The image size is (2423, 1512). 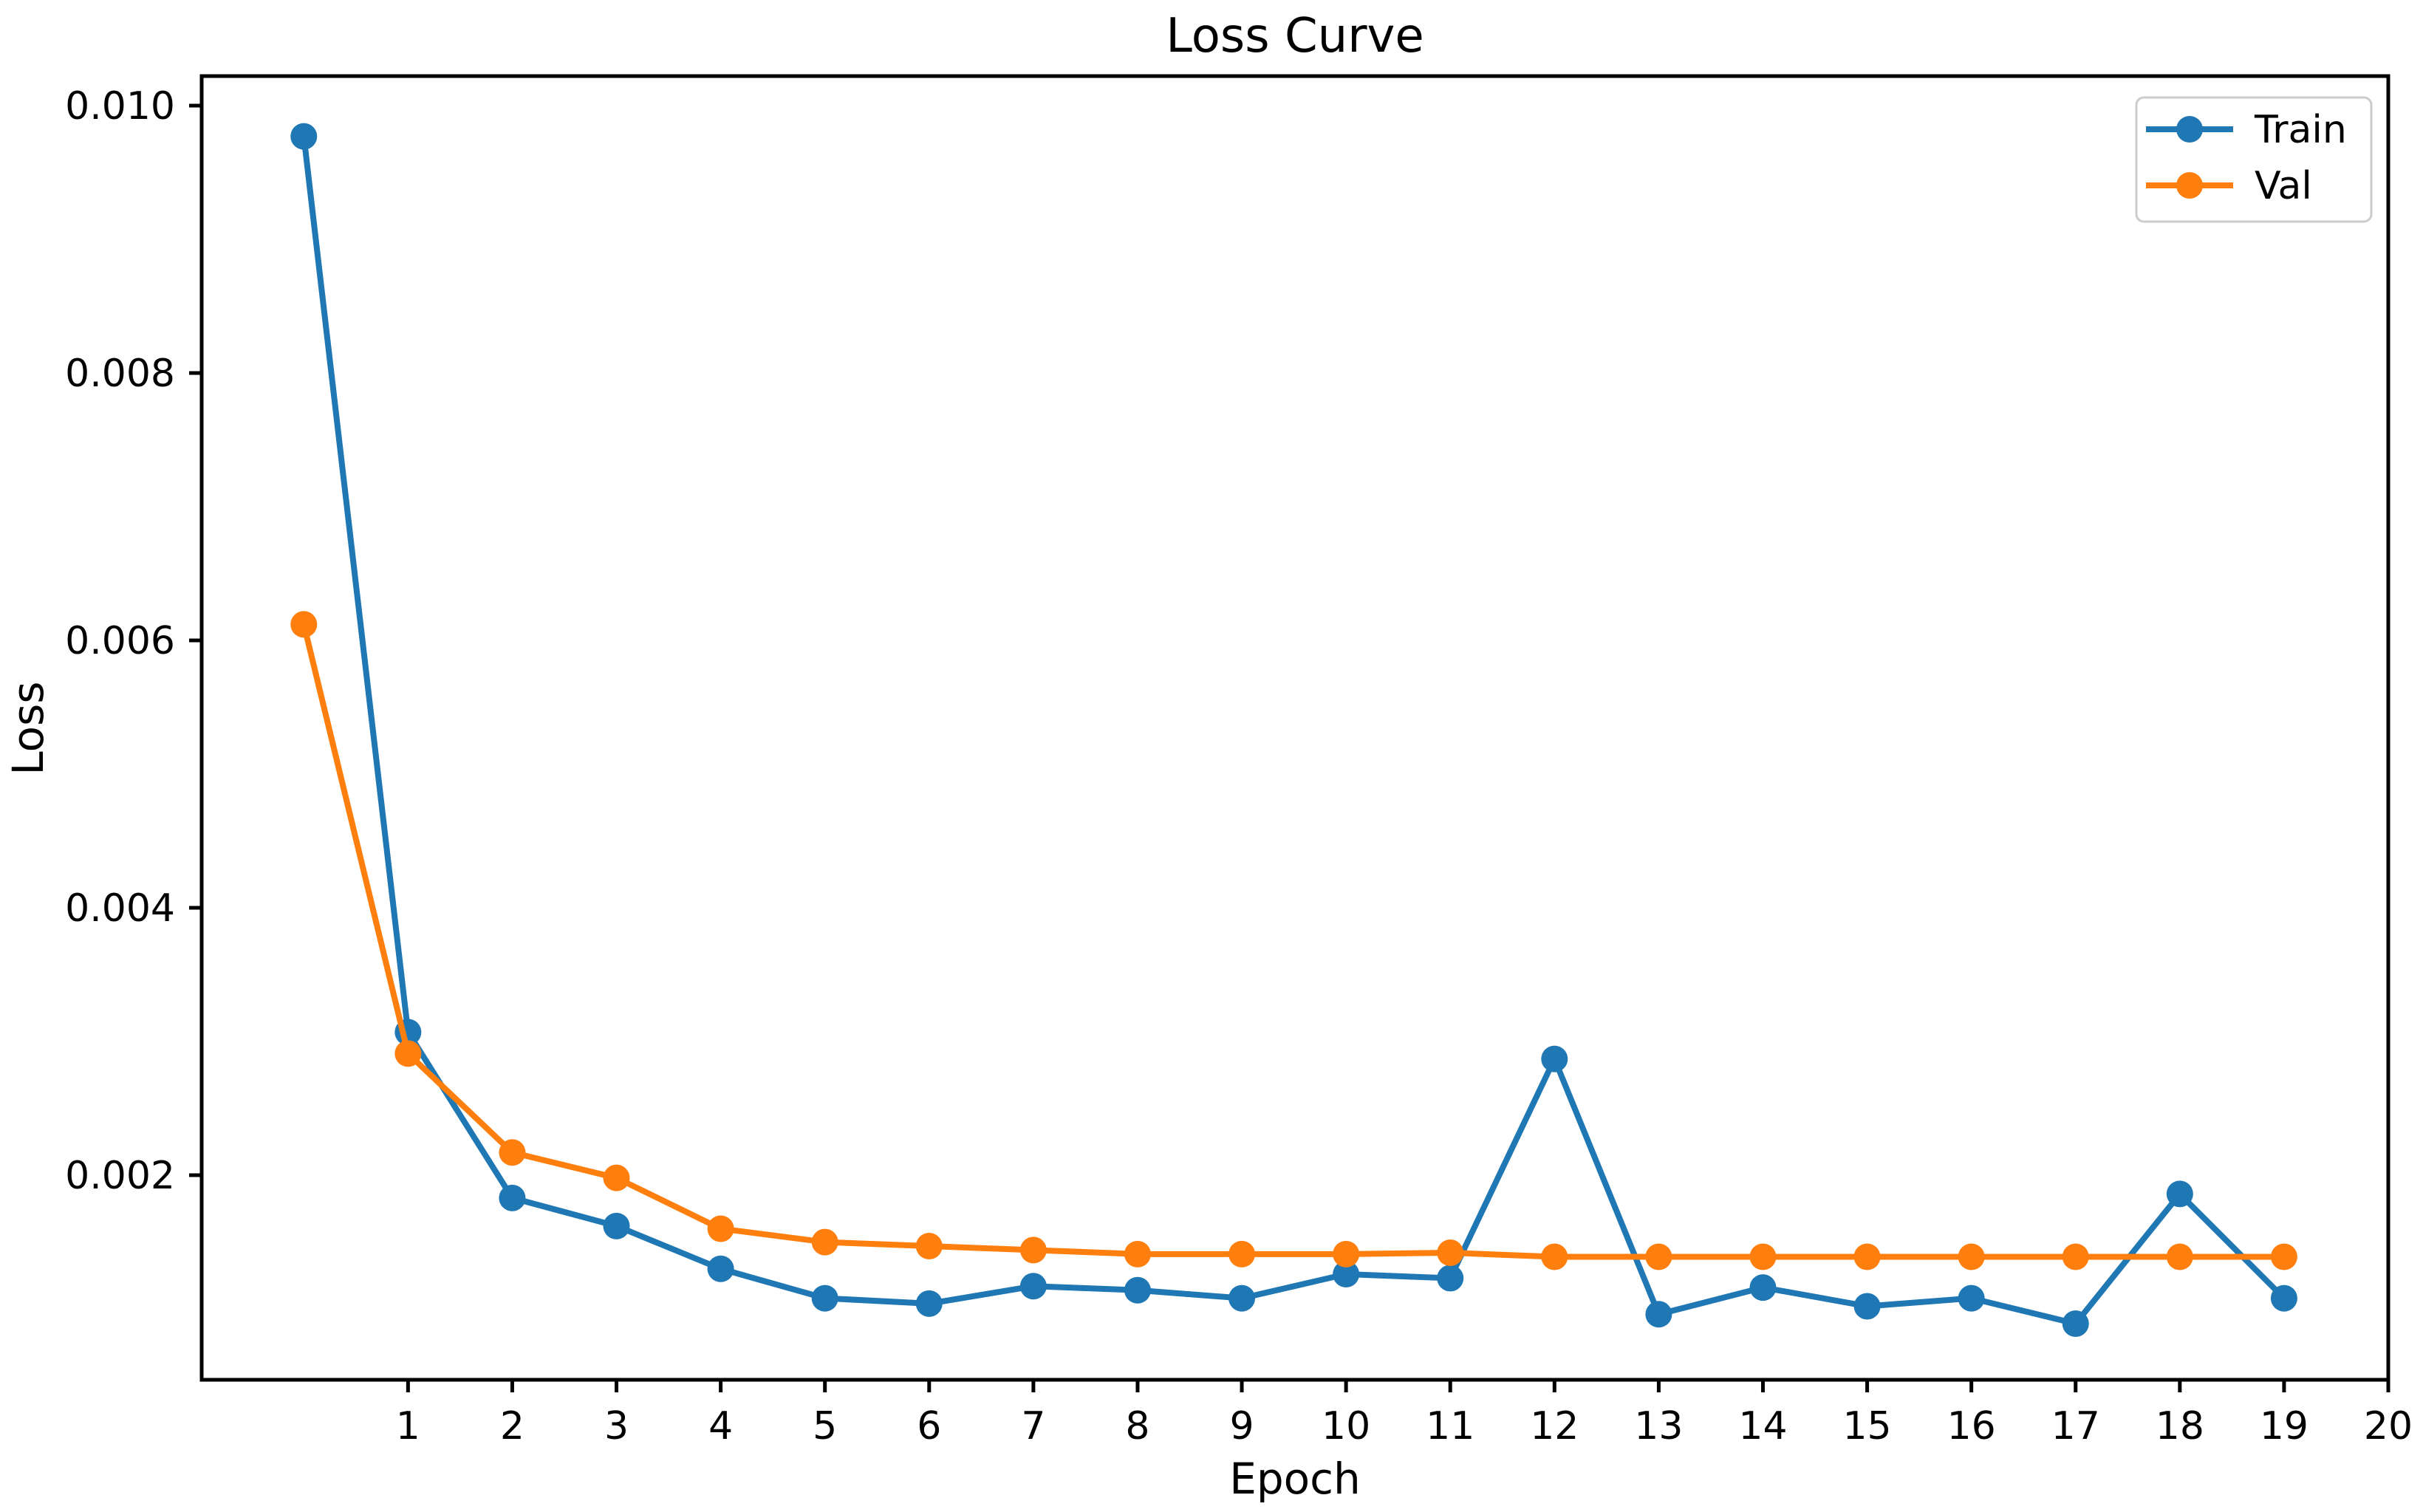 What do you see at coordinates (2300, 130) in the screenshot?
I see `legend-label-train: Train` at bounding box center [2300, 130].